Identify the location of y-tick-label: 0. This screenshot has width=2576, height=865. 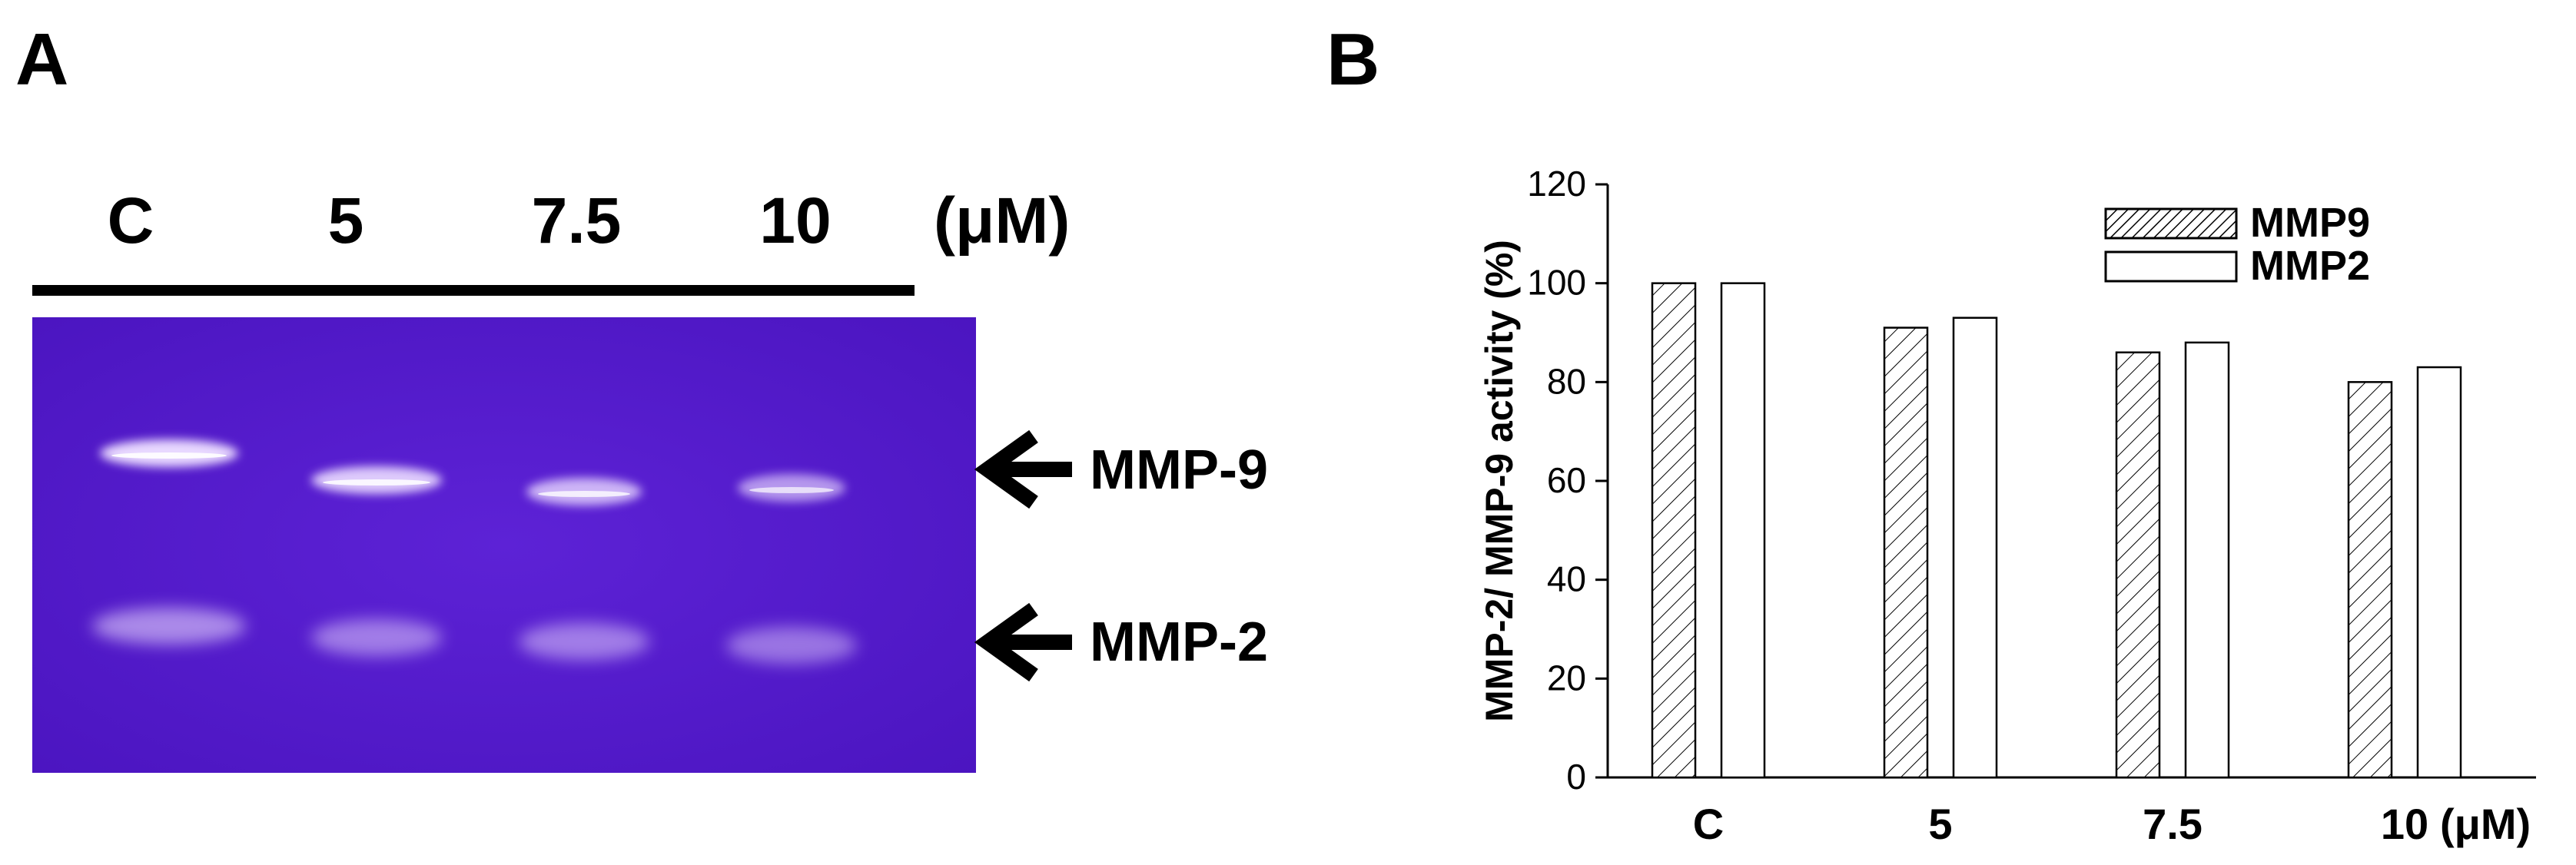
(1576, 777).